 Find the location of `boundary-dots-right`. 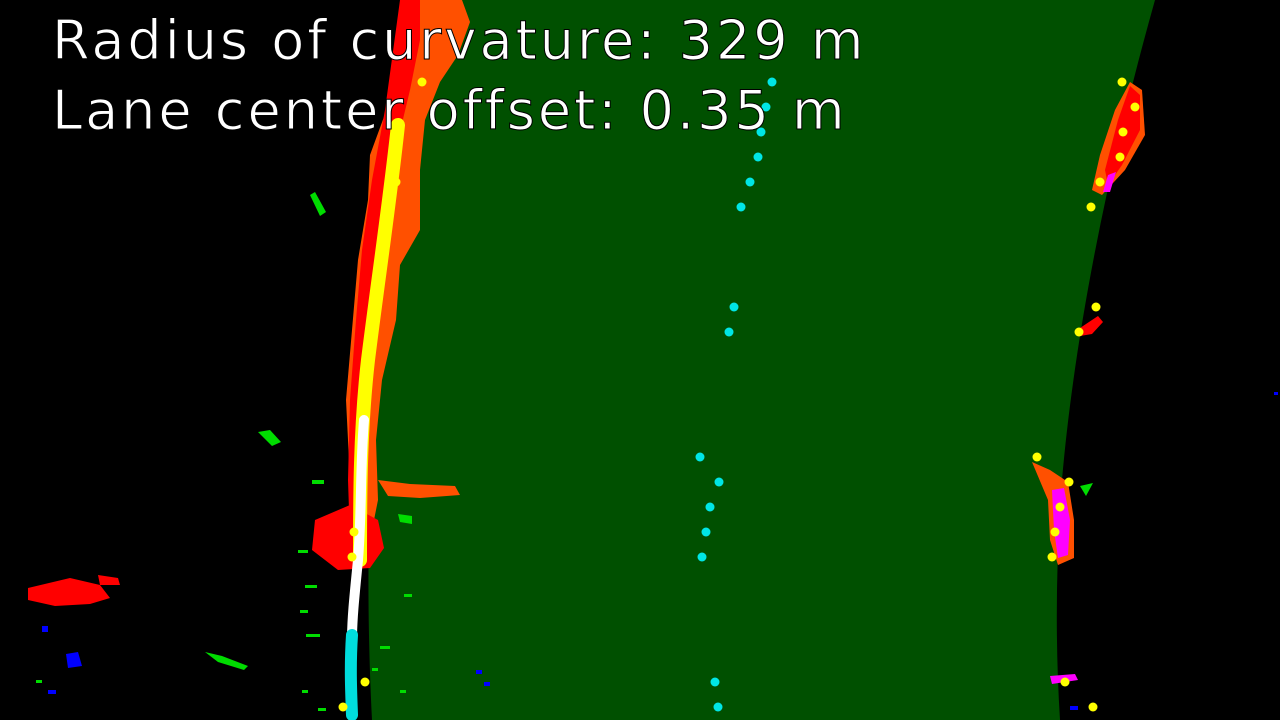

boundary-dots-right is located at coordinates (1086, 394).